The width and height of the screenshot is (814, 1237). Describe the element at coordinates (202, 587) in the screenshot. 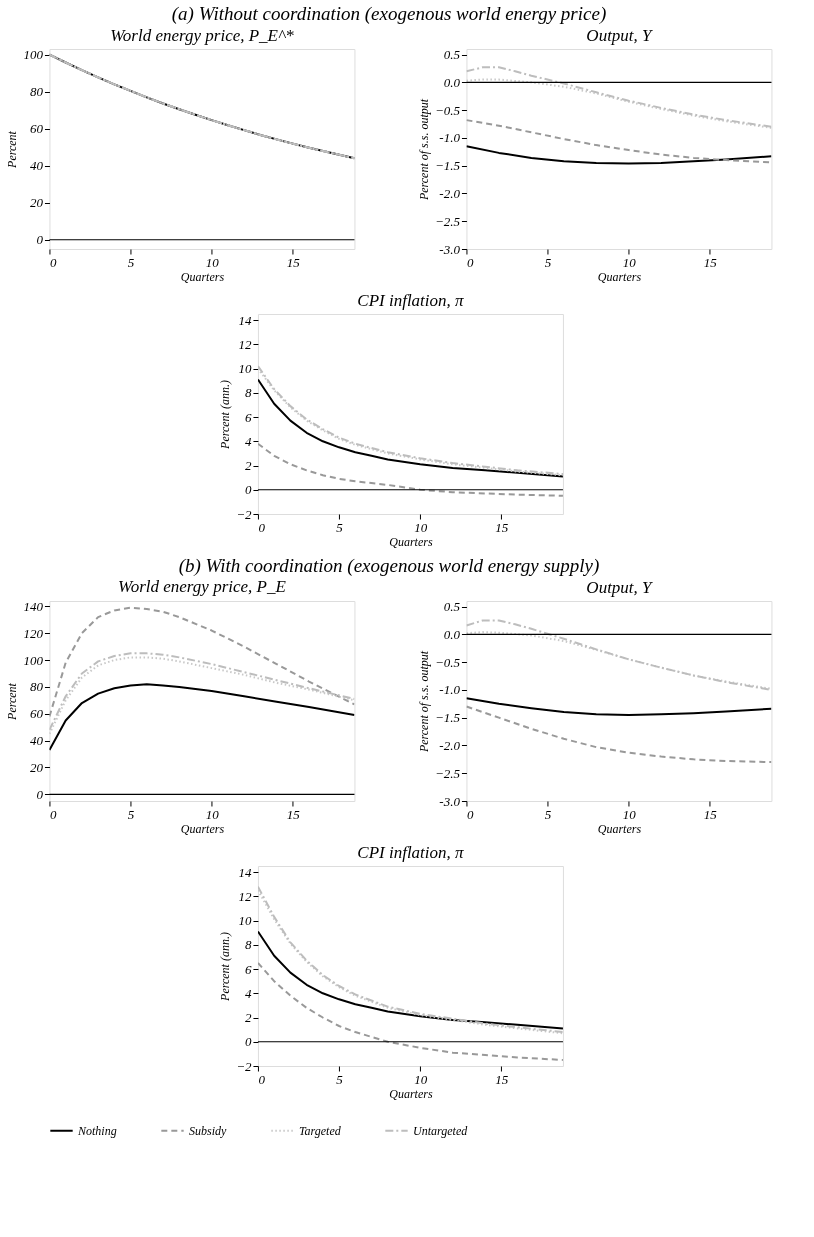

I see `chart-title: World energy price, P_E` at that location.